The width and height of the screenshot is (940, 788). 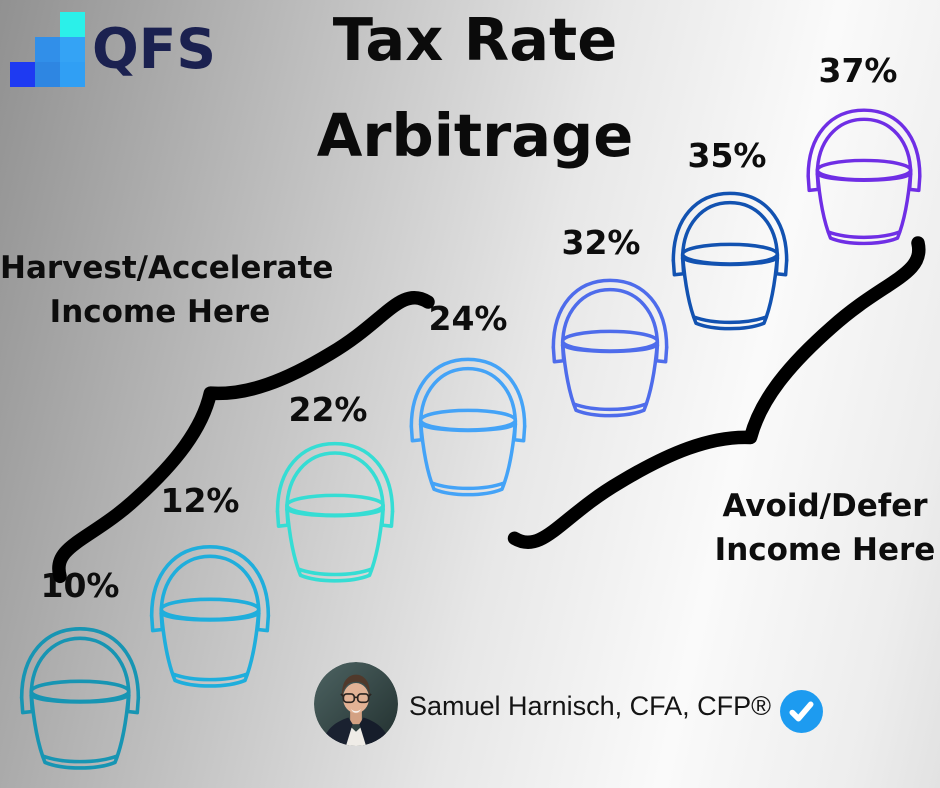 I want to click on avatar, so click(x=356, y=704).